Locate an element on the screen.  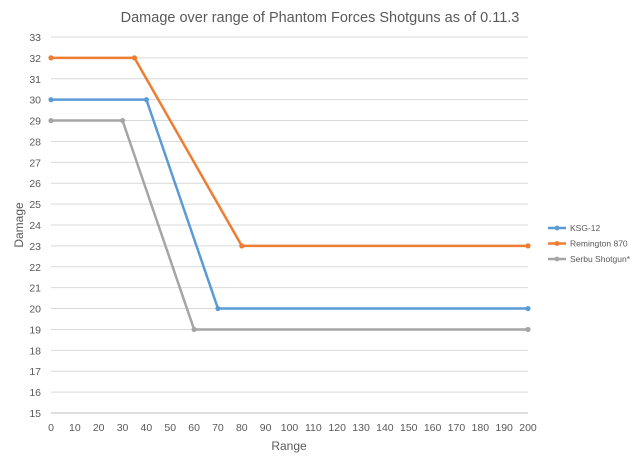
y-tick-label: 19 is located at coordinates (35, 330).